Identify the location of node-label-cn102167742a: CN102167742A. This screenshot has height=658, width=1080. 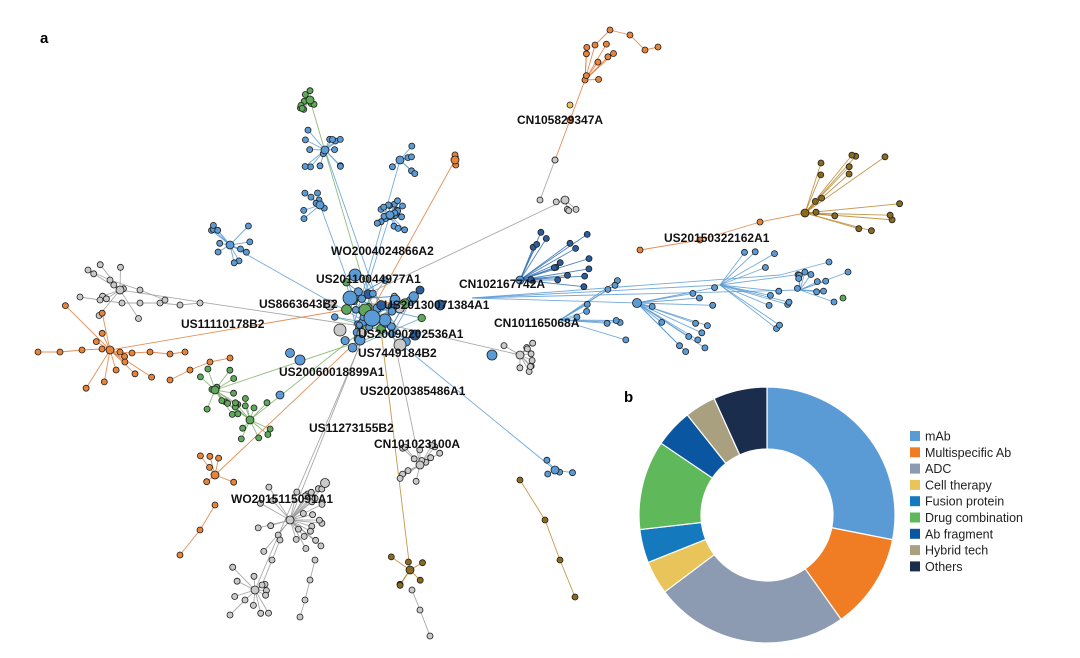
(502, 284).